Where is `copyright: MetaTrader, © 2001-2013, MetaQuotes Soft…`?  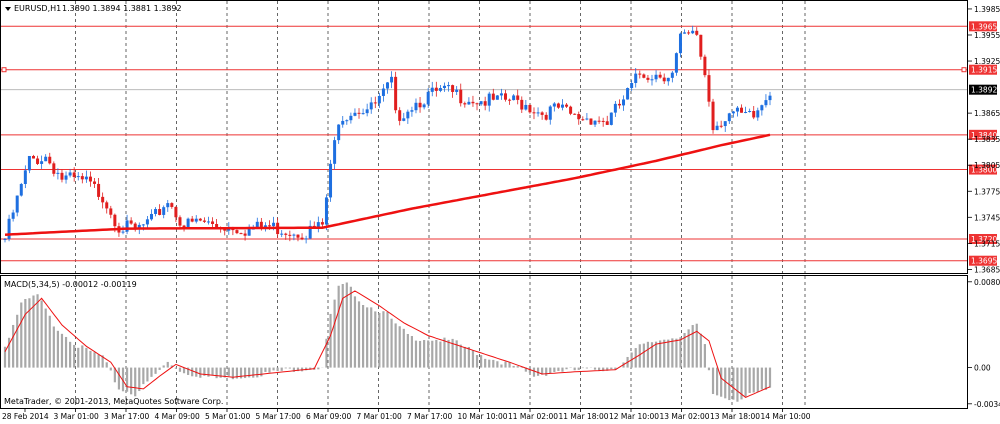 copyright: MetaTrader, © 2001-2013, MetaQuotes Soft… is located at coordinates (113, 401).